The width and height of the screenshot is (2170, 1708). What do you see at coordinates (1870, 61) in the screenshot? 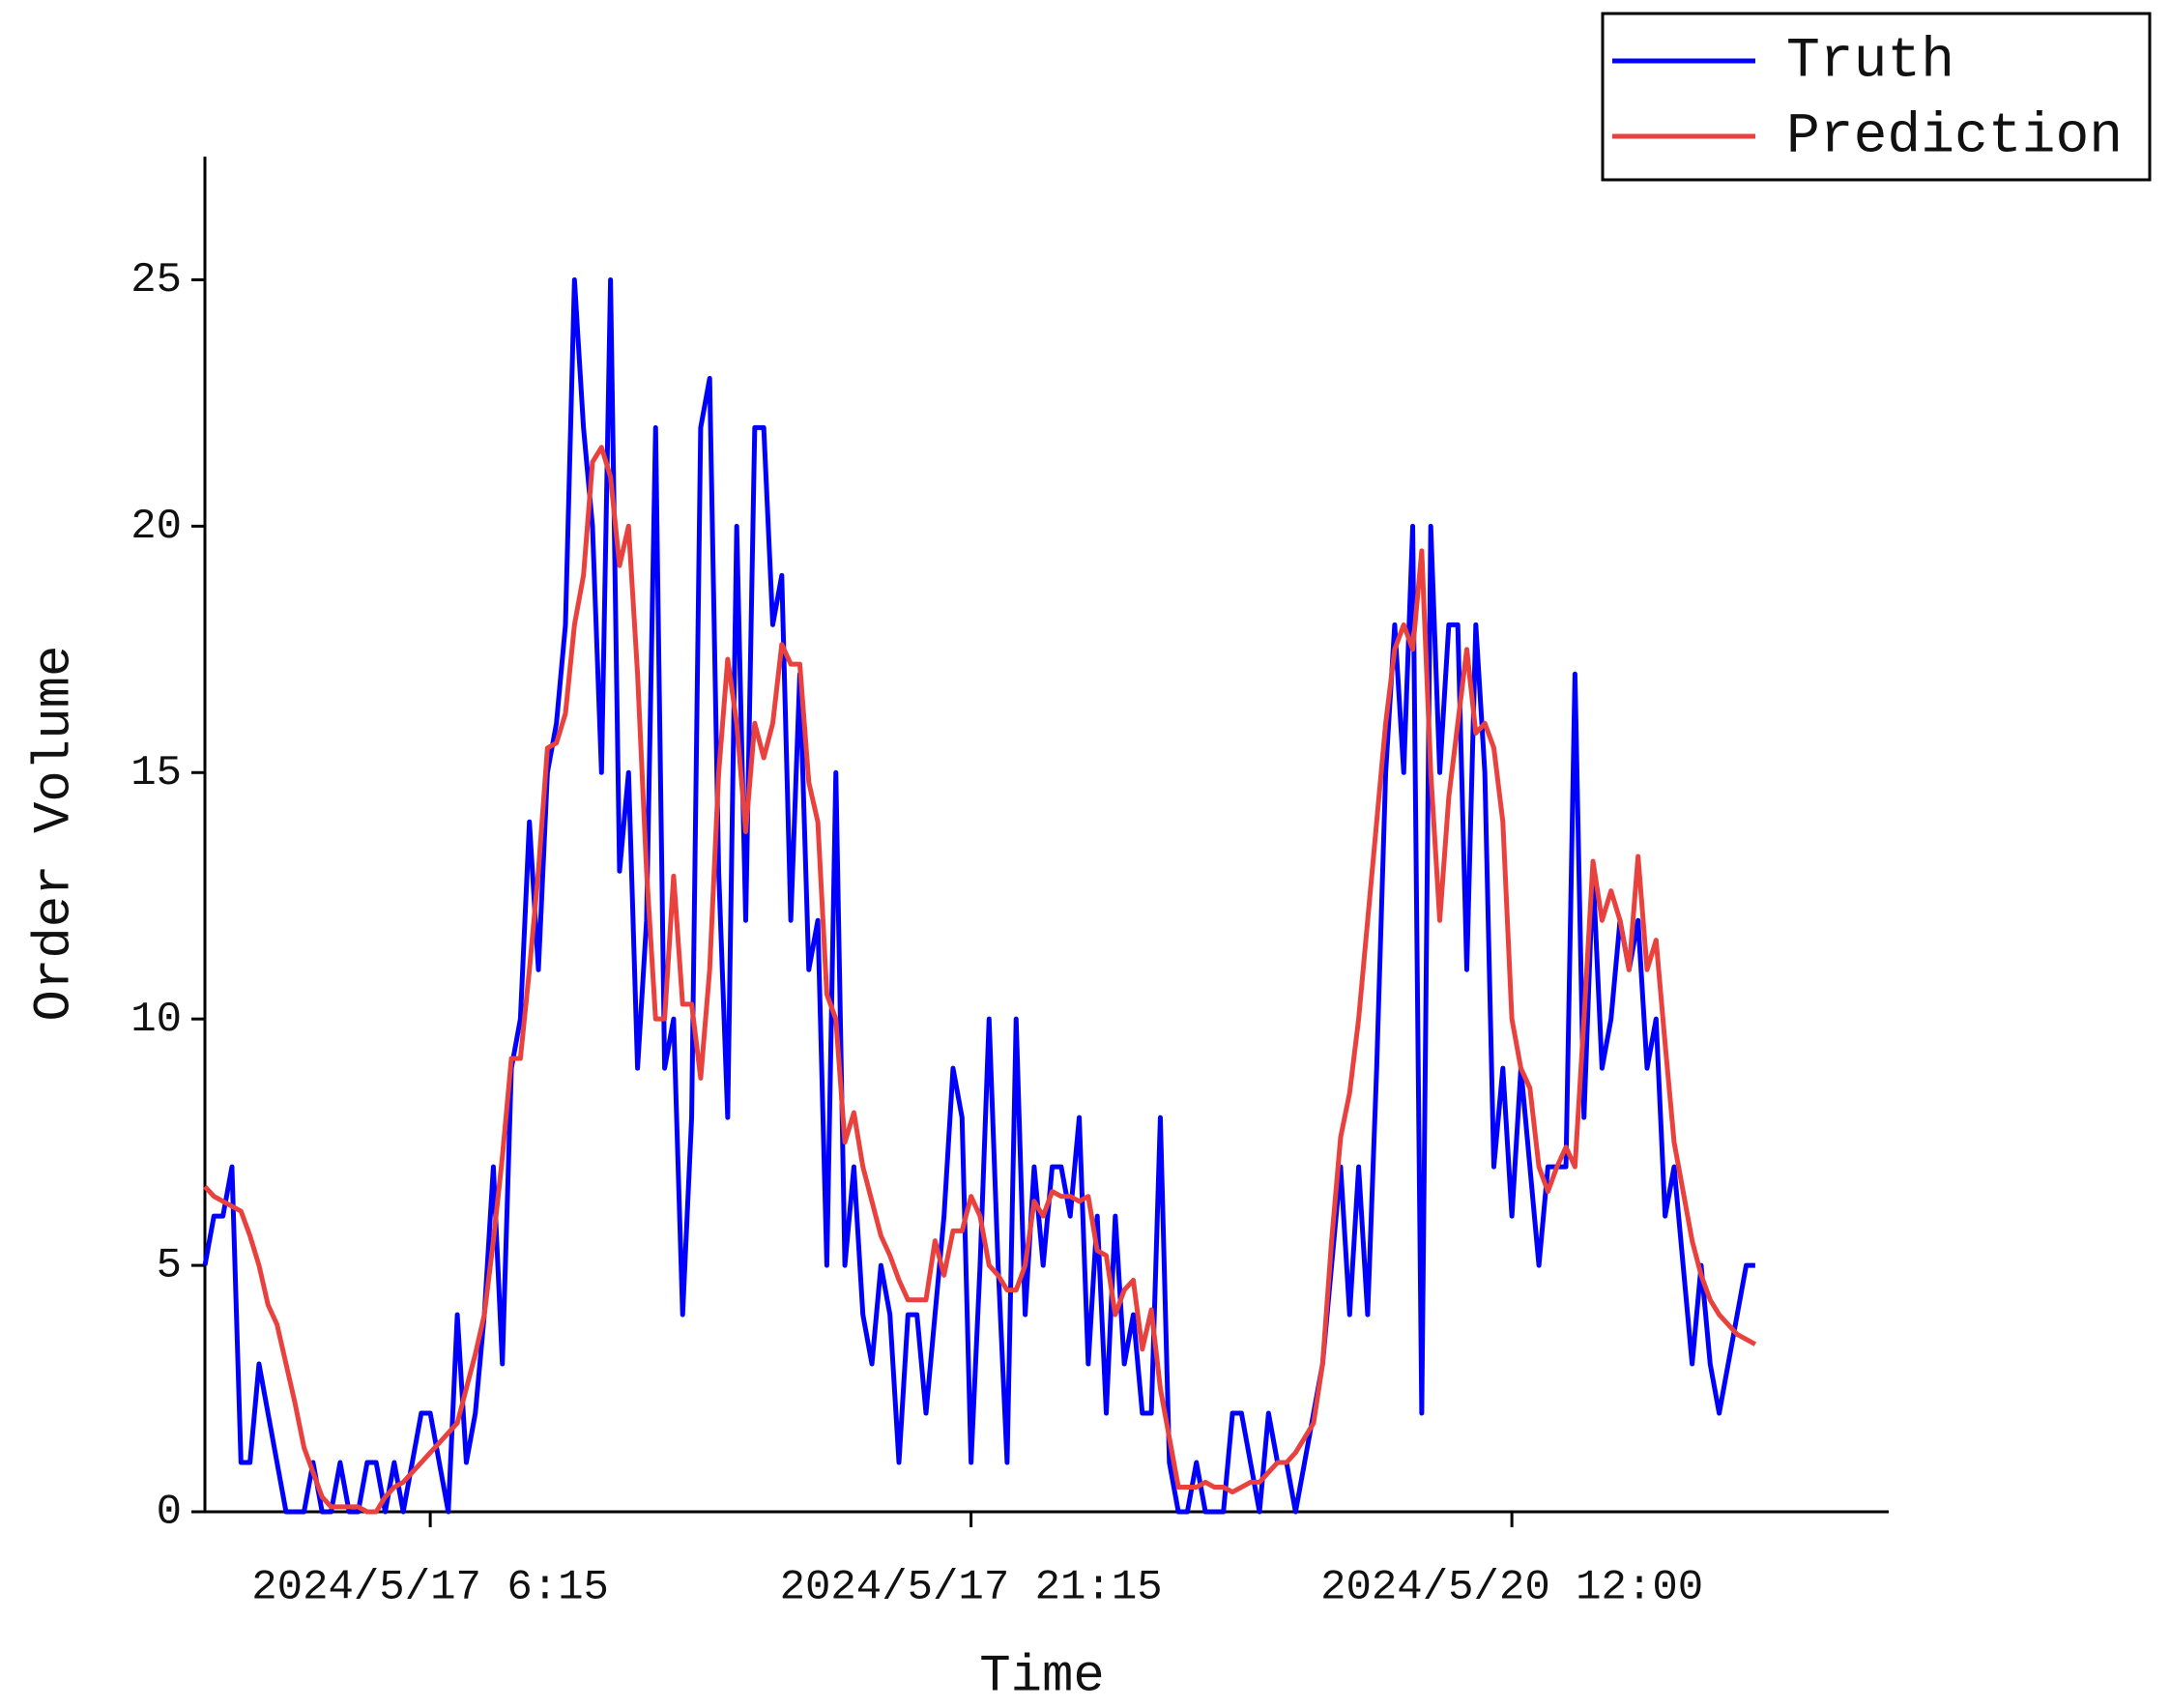
I see `legend-label: Truth` at bounding box center [1870, 61].